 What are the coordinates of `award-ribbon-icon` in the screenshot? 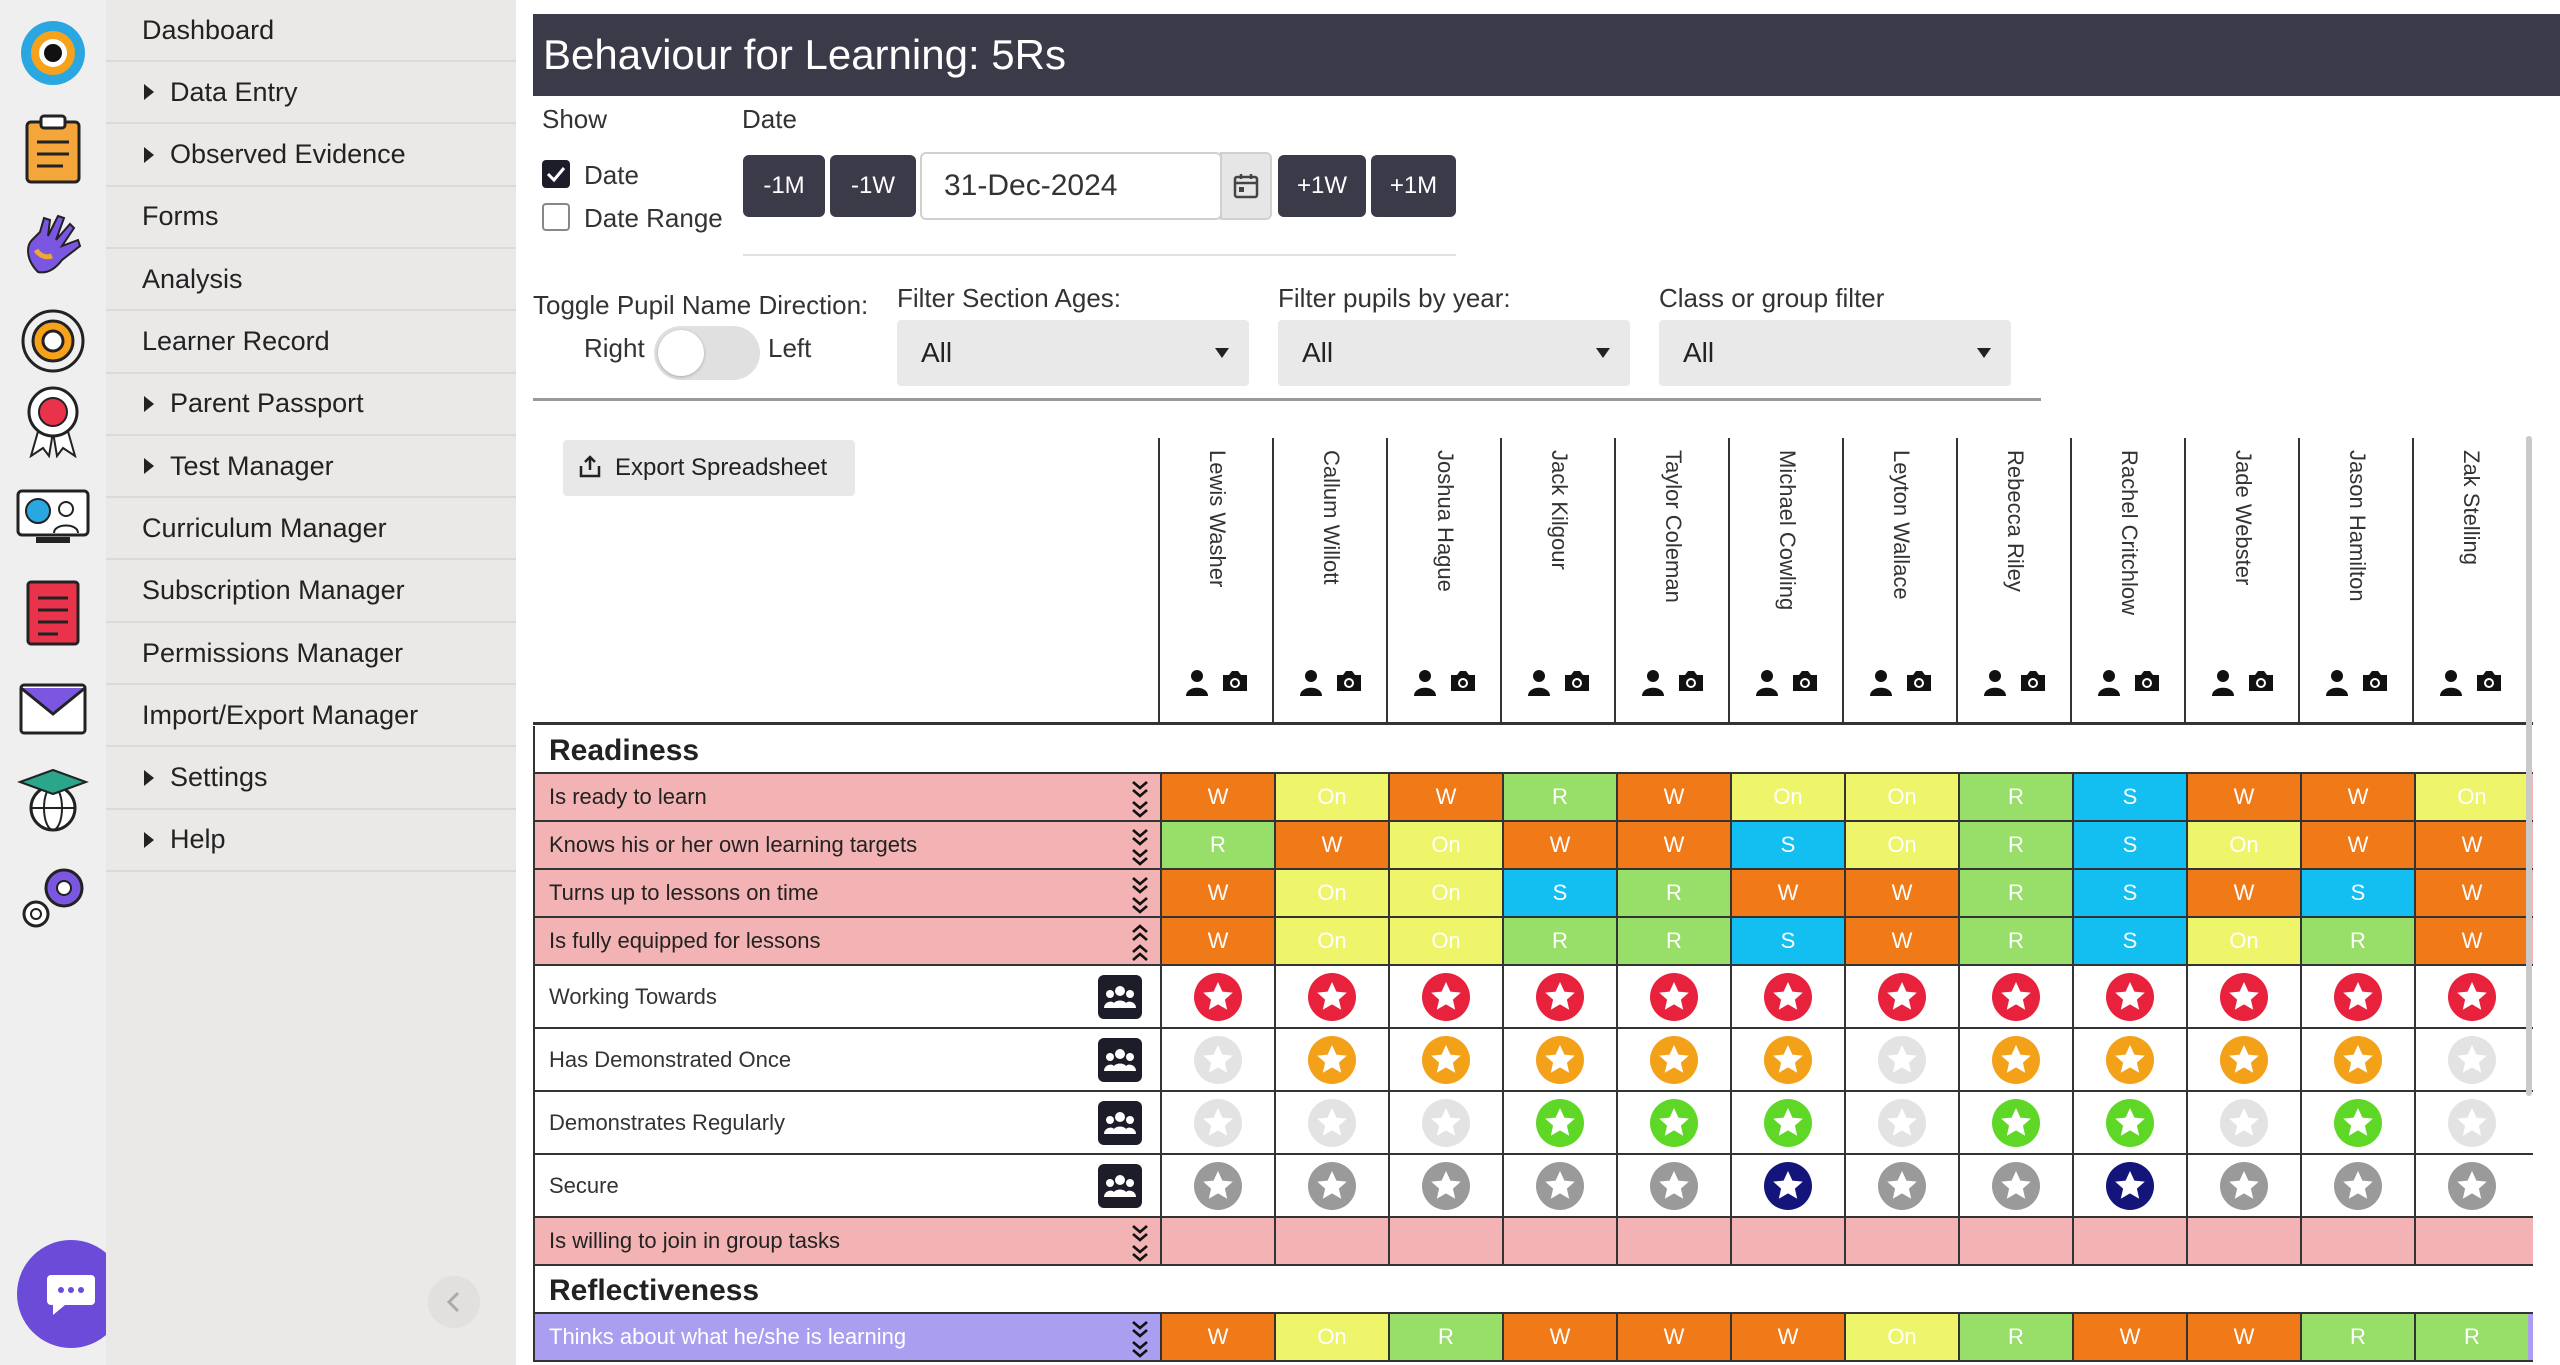 It's located at (53, 421).